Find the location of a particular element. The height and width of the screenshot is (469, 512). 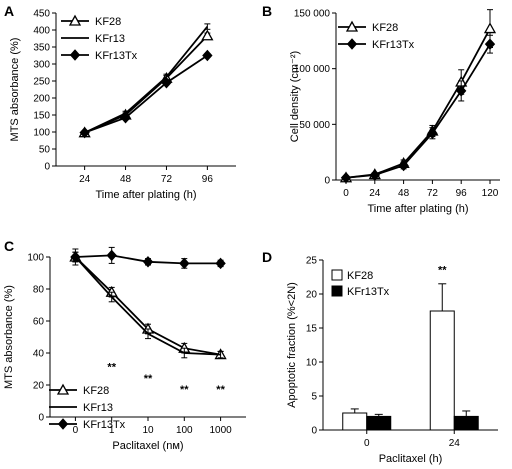

x-axis-label: Paclitaxel (nм) is located at coordinates (147, 446).